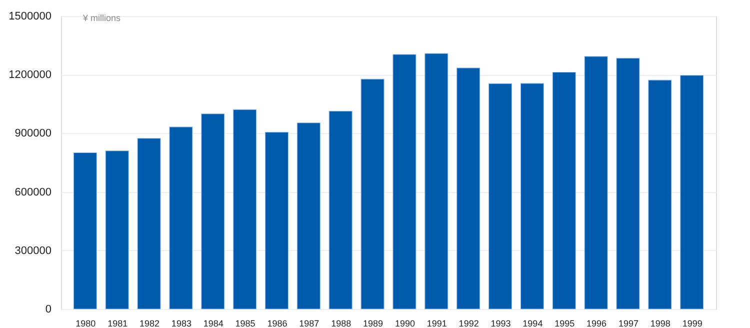 The height and width of the screenshot is (328, 750). Describe the element at coordinates (118, 323) in the screenshot. I see `x-tick-label: 1981` at that location.